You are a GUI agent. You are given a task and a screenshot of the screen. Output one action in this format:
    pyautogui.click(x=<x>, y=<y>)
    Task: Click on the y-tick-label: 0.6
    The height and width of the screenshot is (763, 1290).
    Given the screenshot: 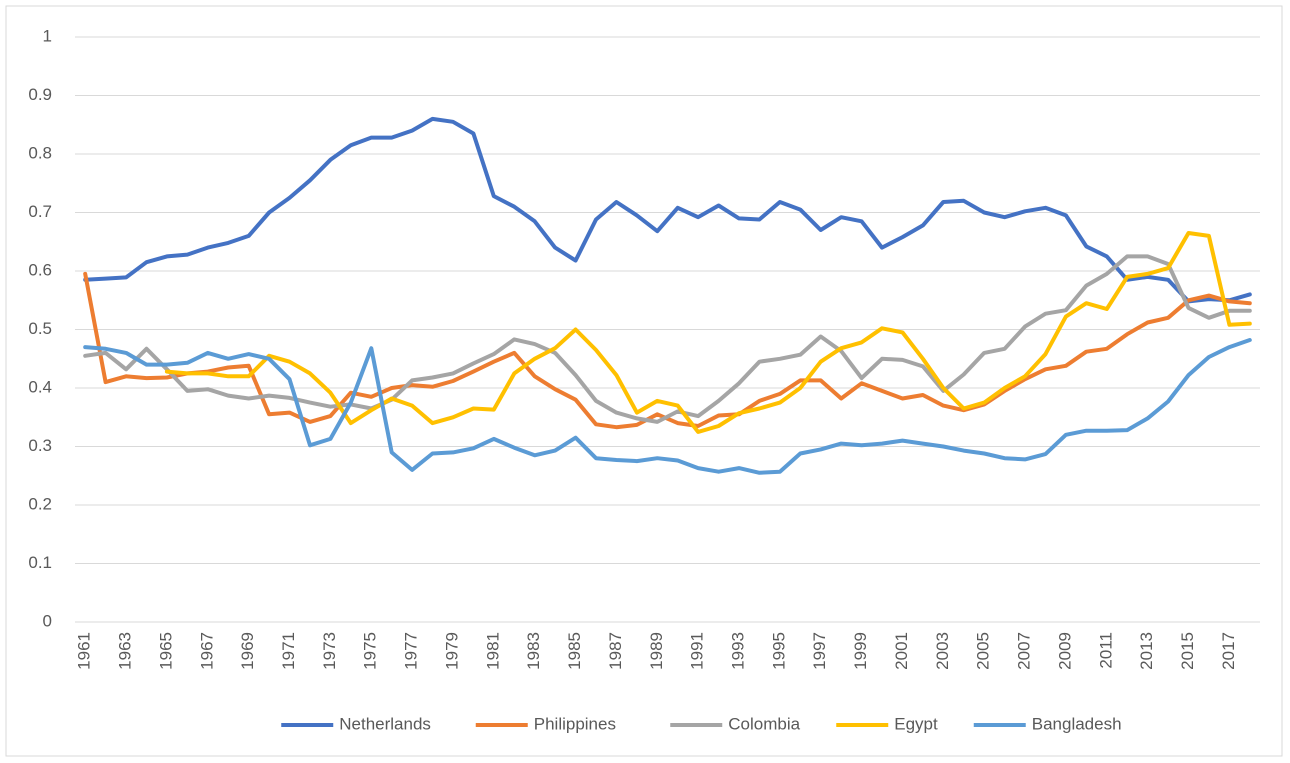 What is the action you would take?
    pyautogui.click(x=40, y=269)
    